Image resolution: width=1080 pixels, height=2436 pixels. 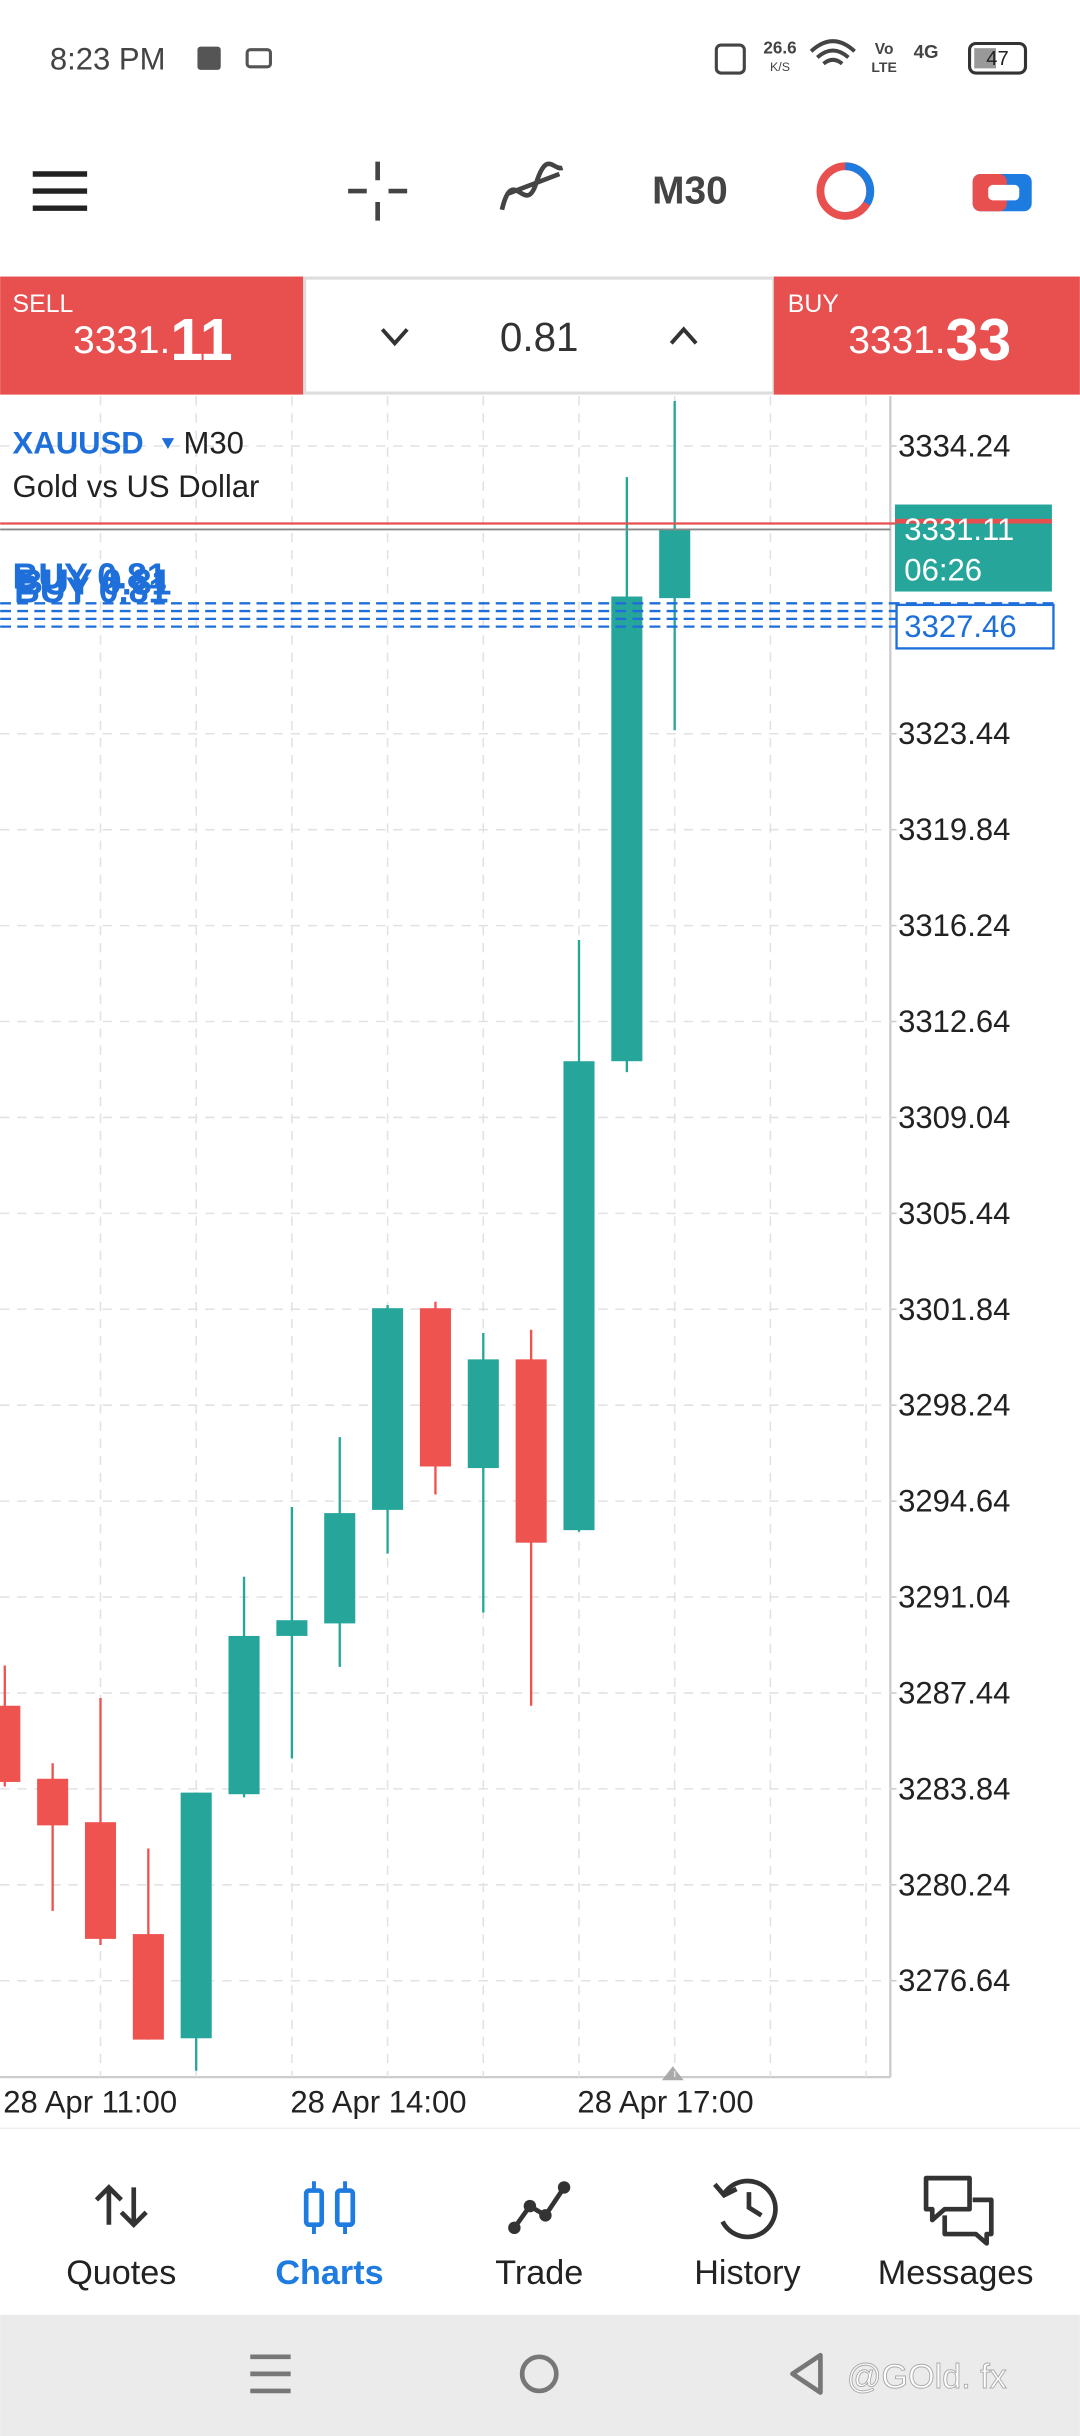 What do you see at coordinates (884, 49) in the screenshot?
I see `volte-top: Vo` at bounding box center [884, 49].